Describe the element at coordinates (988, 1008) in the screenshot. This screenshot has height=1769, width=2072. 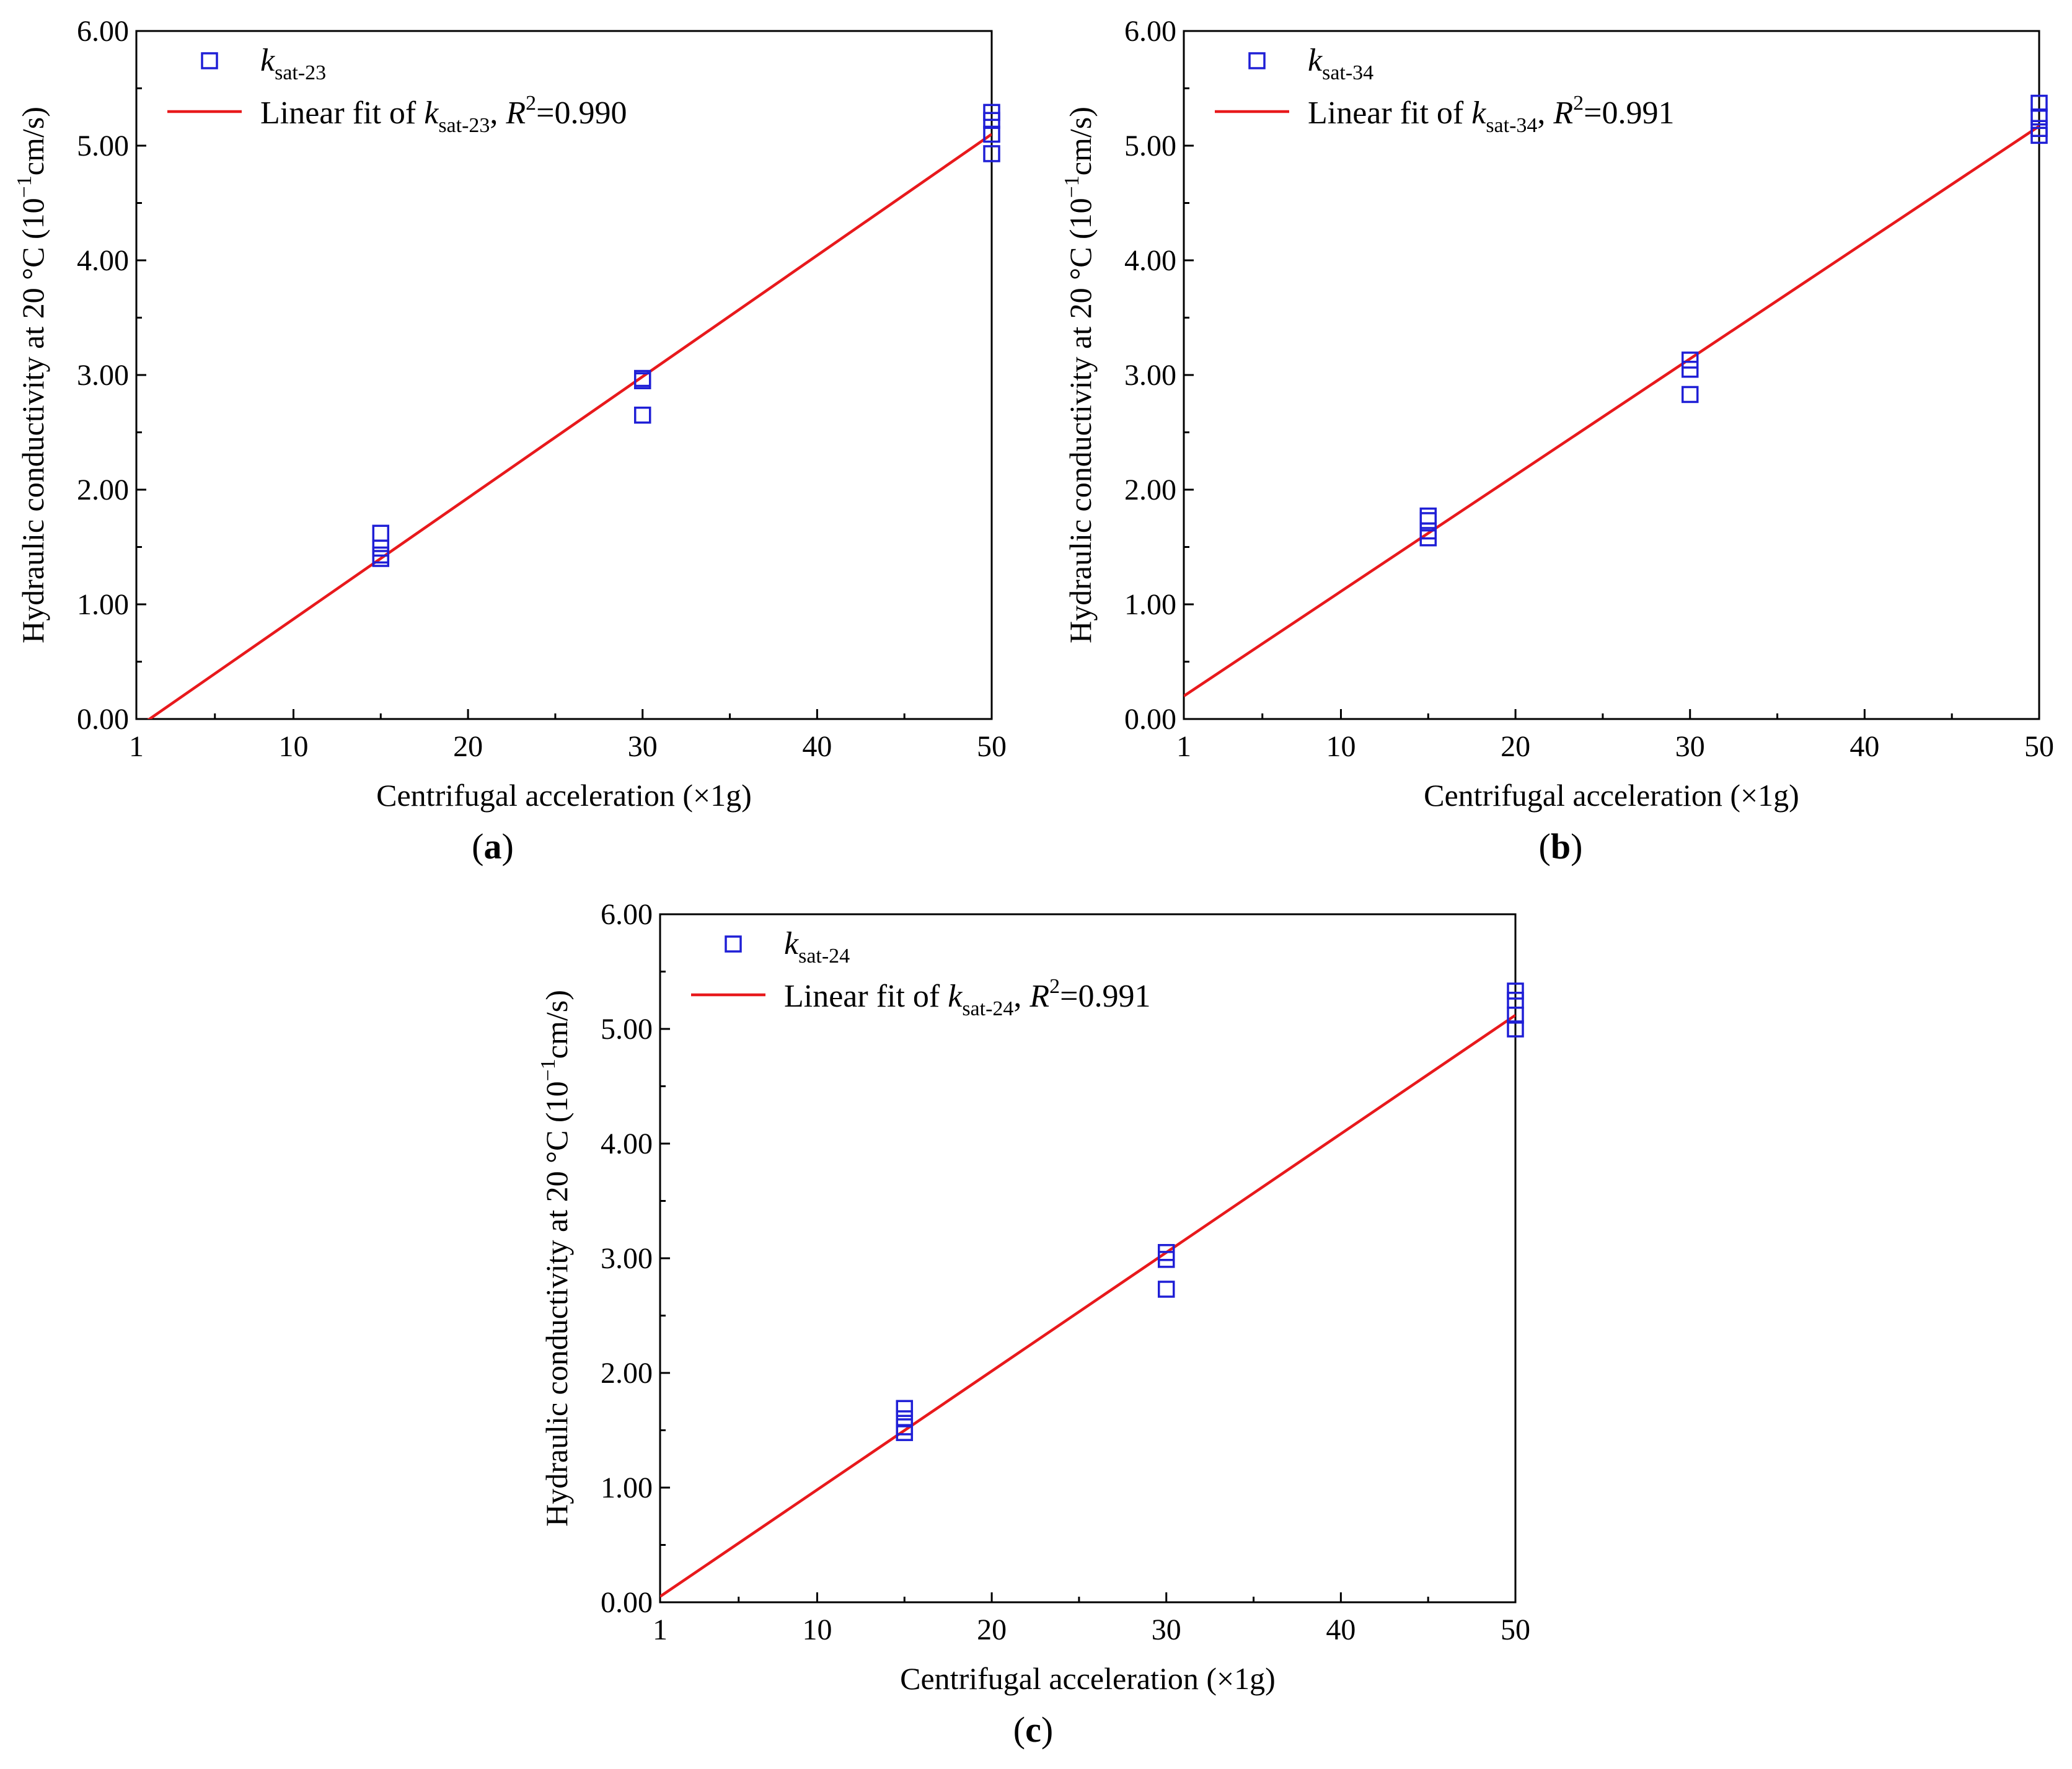
I see `legend-fit-sub: sat-24` at that location.